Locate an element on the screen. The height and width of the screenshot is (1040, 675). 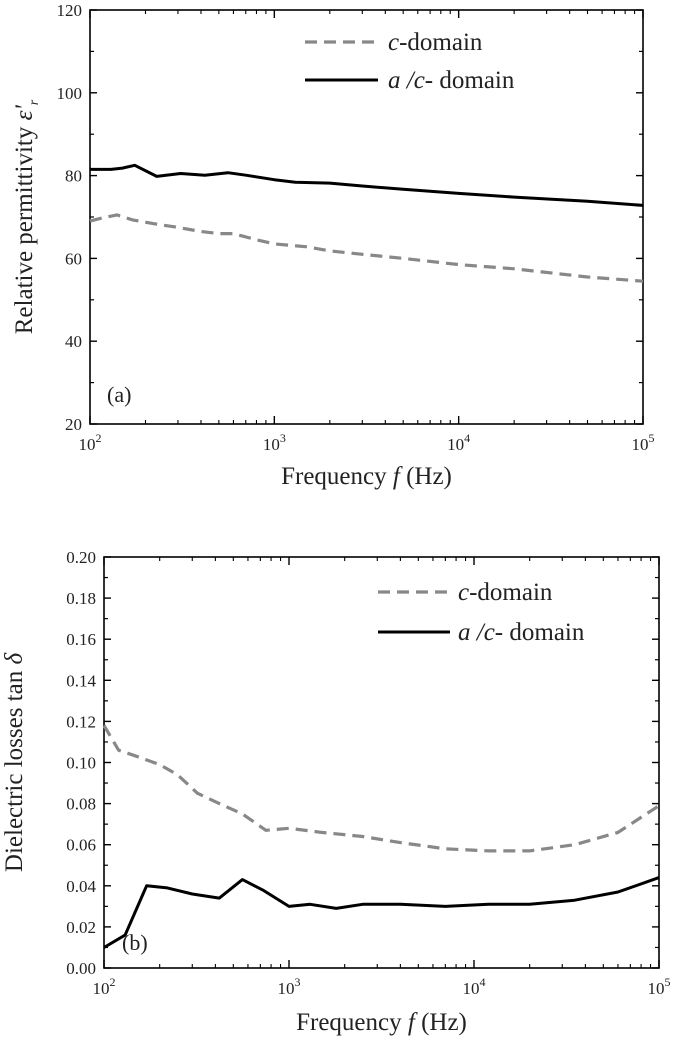
panel-a-y-axis-title-text: Relative permittivity is located at coordinates (24, 227).